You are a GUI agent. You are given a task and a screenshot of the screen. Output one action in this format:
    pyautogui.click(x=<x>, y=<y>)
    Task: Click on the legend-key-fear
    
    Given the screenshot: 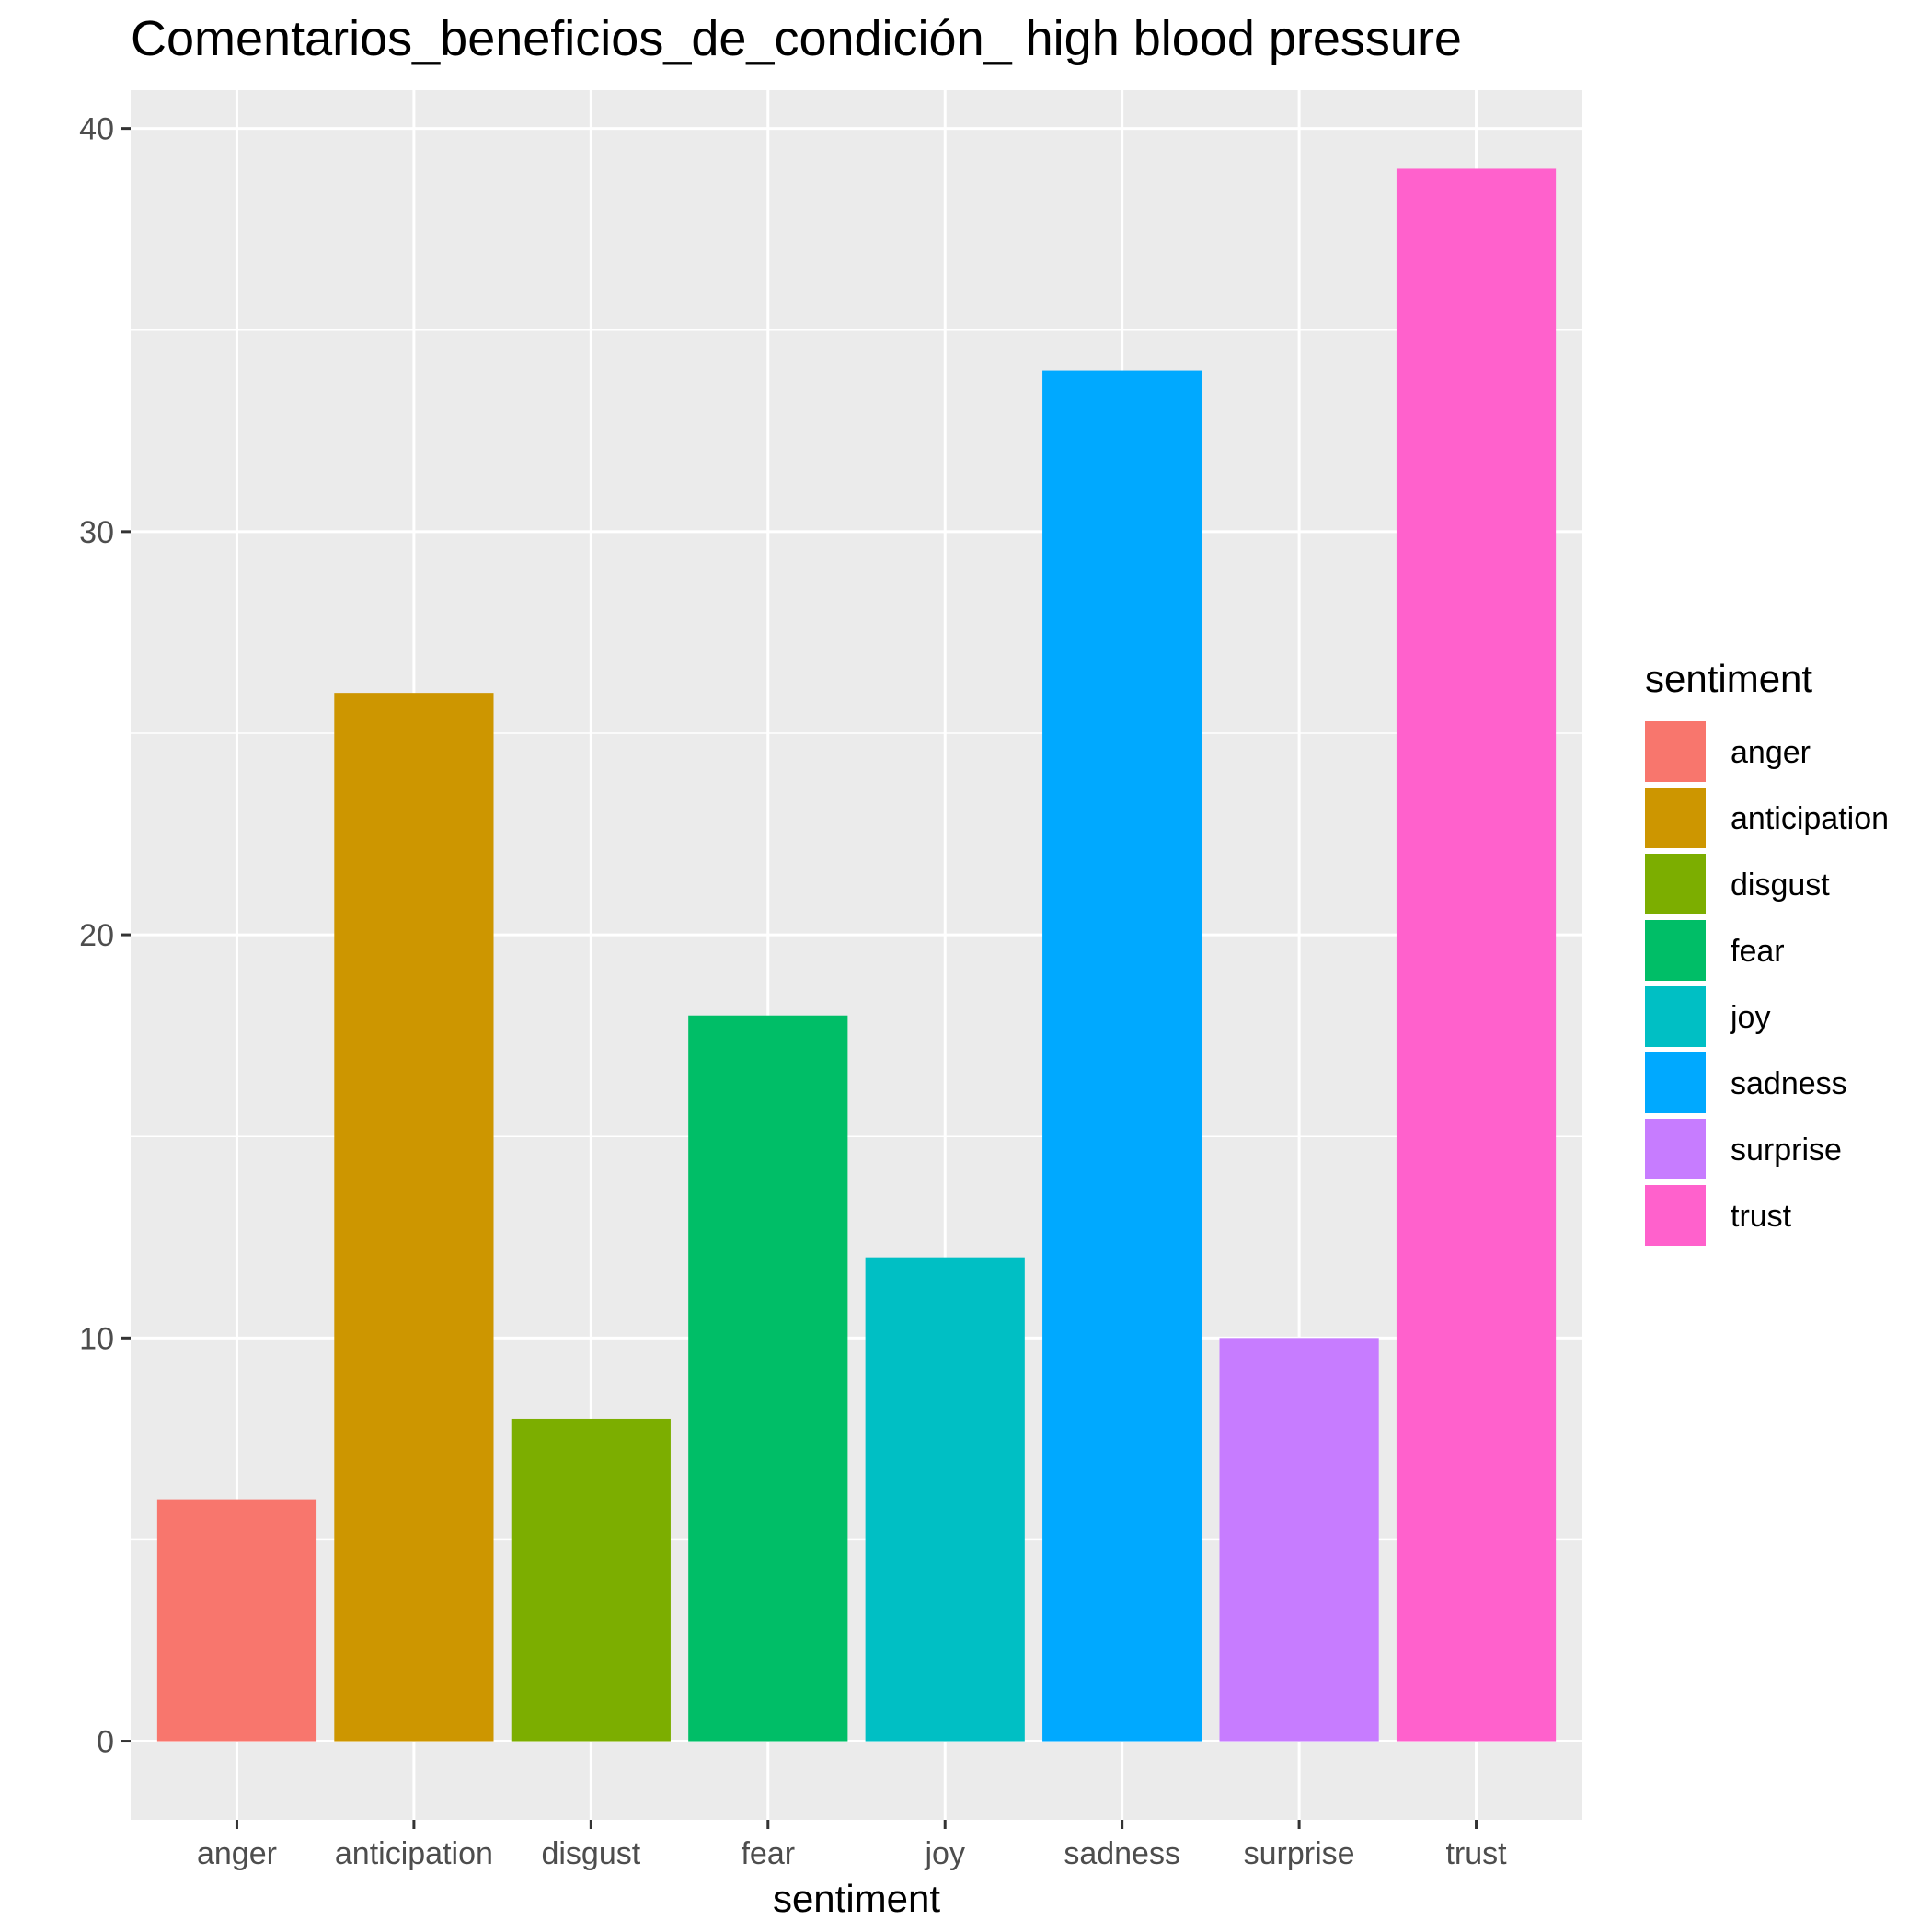 What is the action you would take?
    pyautogui.click(x=1675, y=951)
    